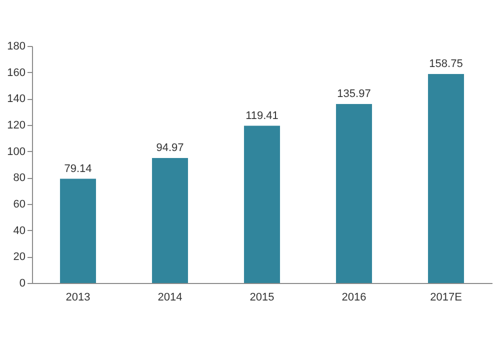  Describe the element at coordinates (170, 148) in the screenshot. I see `data-label: 94.97` at that location.